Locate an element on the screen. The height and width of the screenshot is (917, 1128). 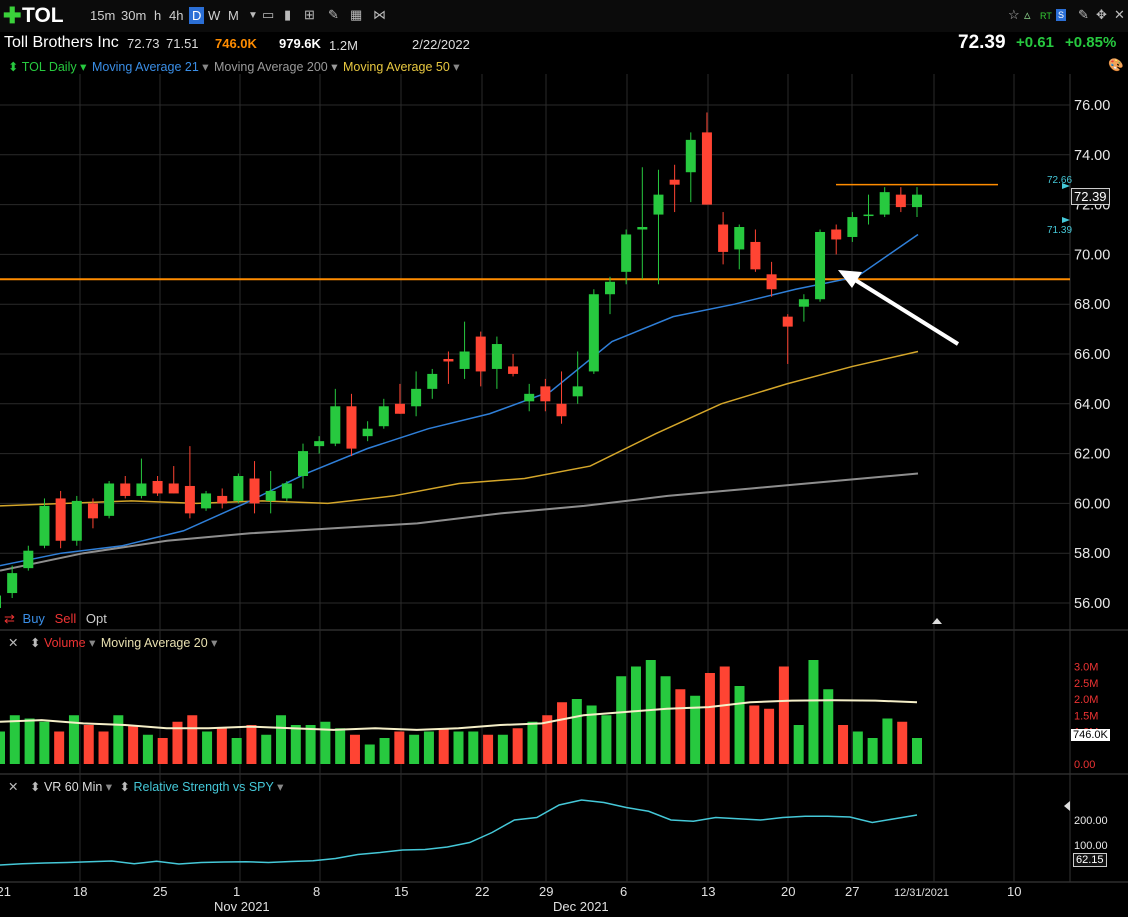
add-symbol-icon: ✚ is located at coordinates (12, 15).